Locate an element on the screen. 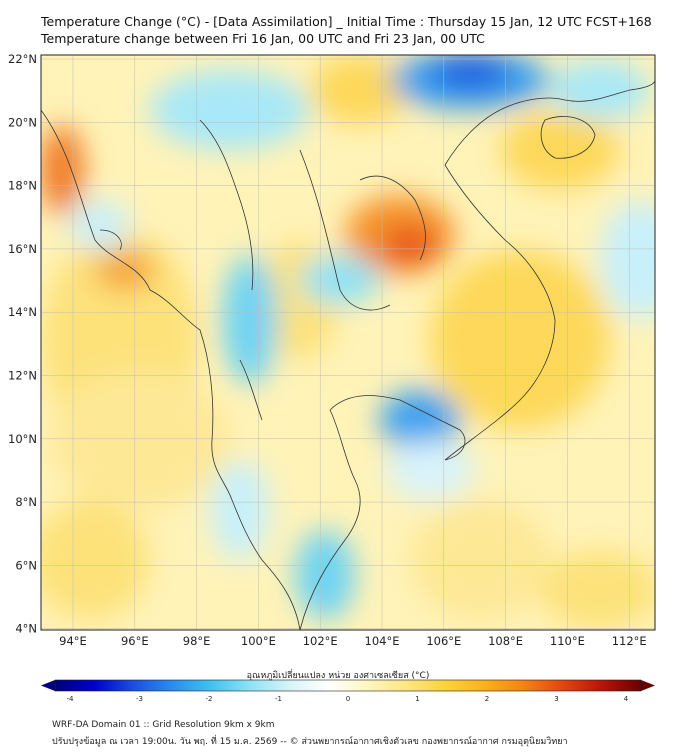 This screenshot has width=676, height=756. longitude-label: 96°E is located at coordinates (135, 641).